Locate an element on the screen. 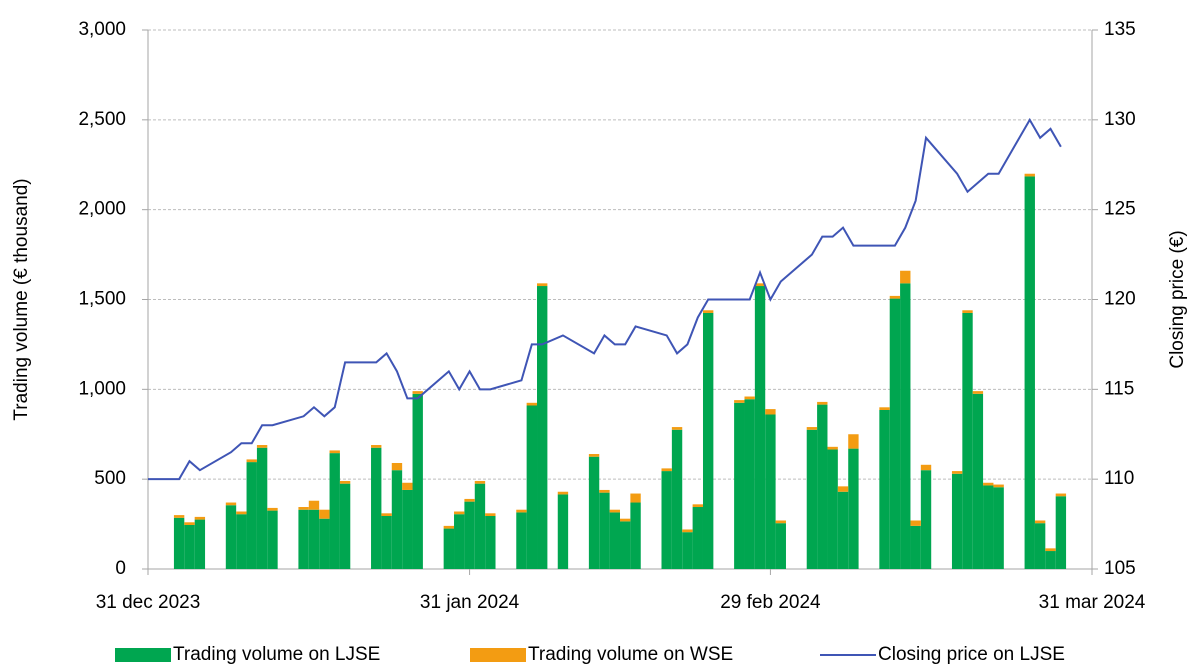 This screenshot has height=668, width=1192. y-tick-label: 2,000 is located at coordinates (102, 209).